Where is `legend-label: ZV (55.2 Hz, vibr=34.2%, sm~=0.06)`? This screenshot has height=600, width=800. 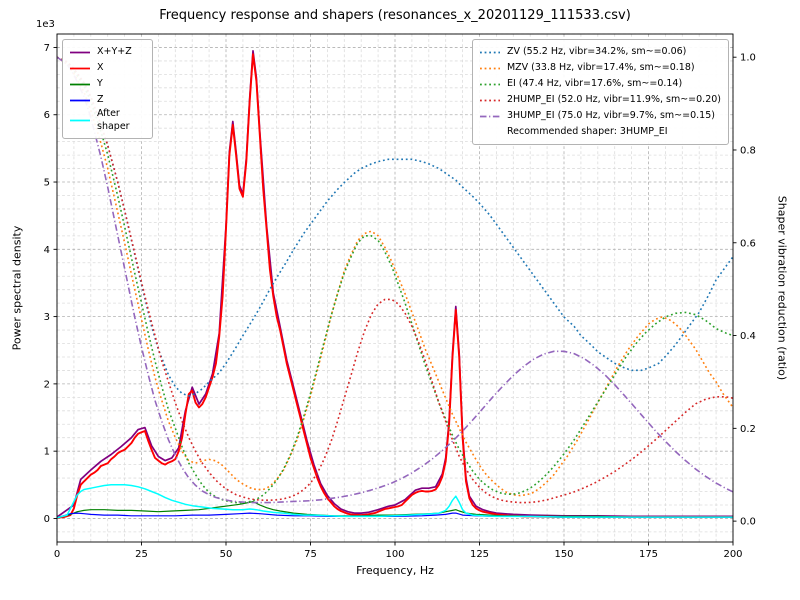 legend-label: ZV (55.2 Hz, vibr=34.2%, sm~=0.06) is located at coordinates (596, 51).